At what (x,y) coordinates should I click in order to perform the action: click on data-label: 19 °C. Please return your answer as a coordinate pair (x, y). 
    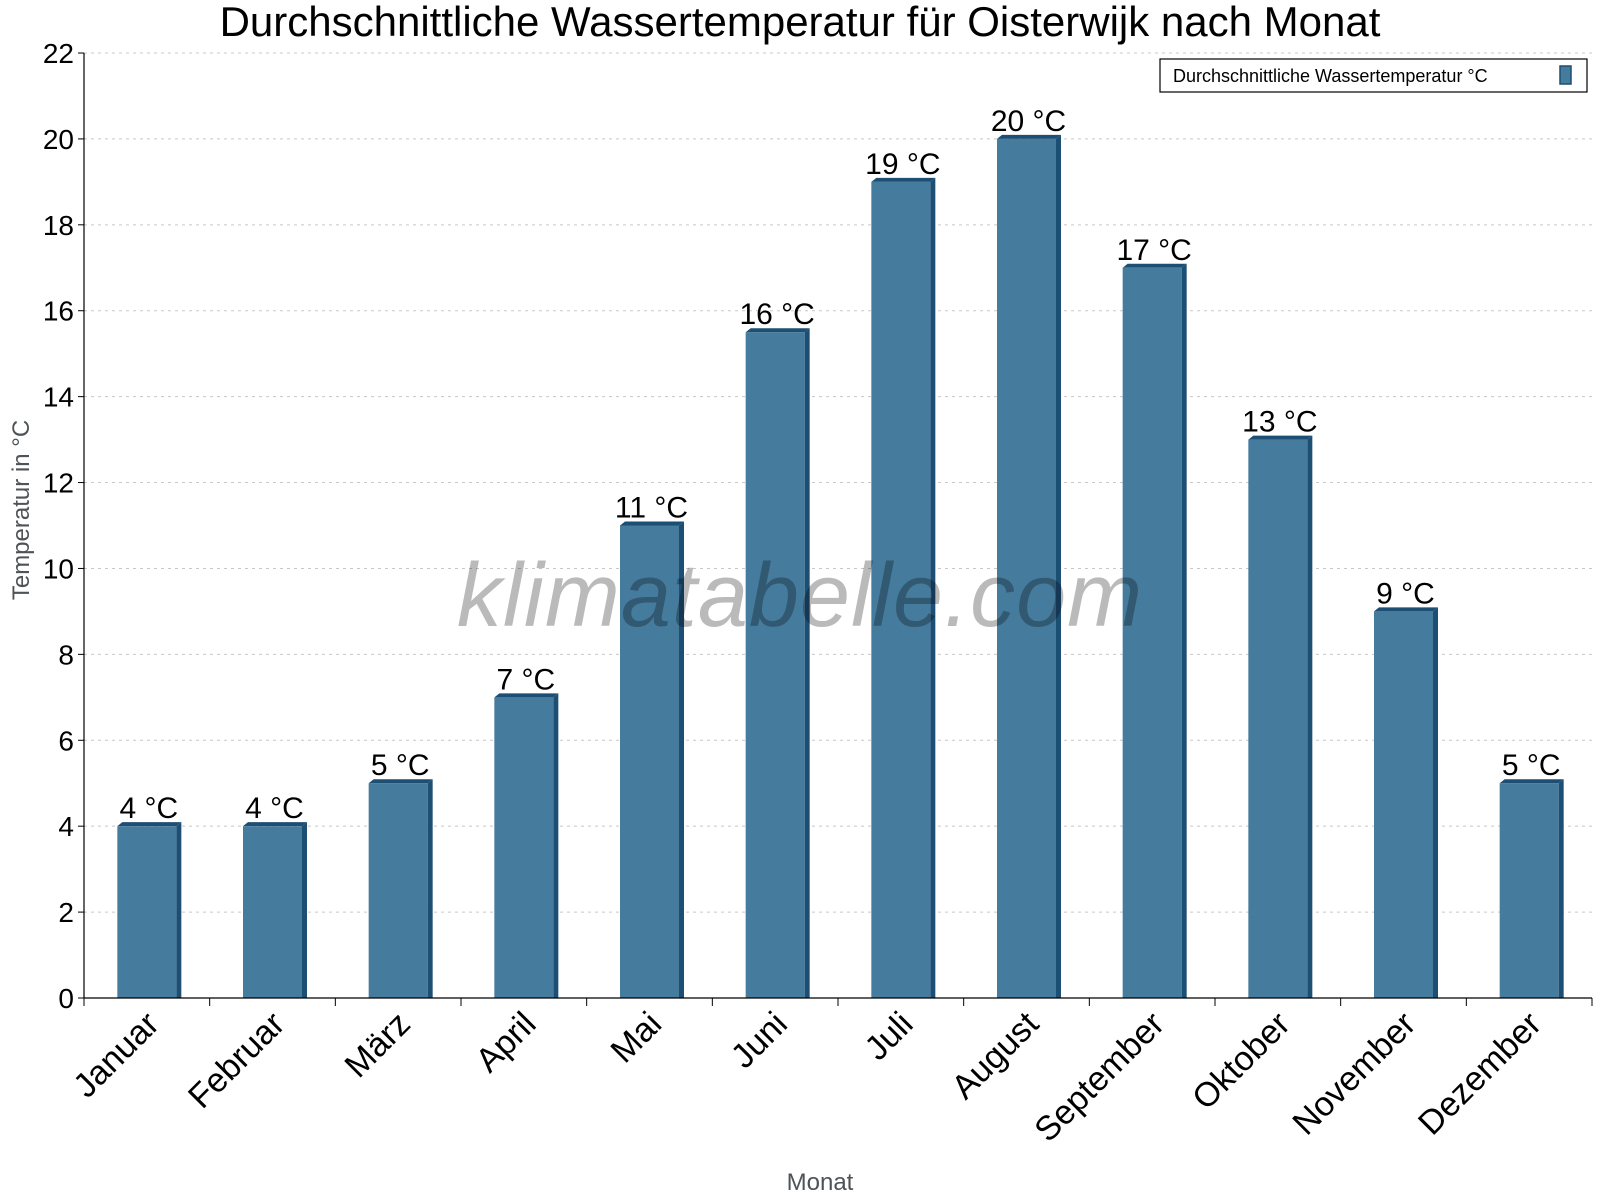
    Looking at the image, I should click on (902, 164).